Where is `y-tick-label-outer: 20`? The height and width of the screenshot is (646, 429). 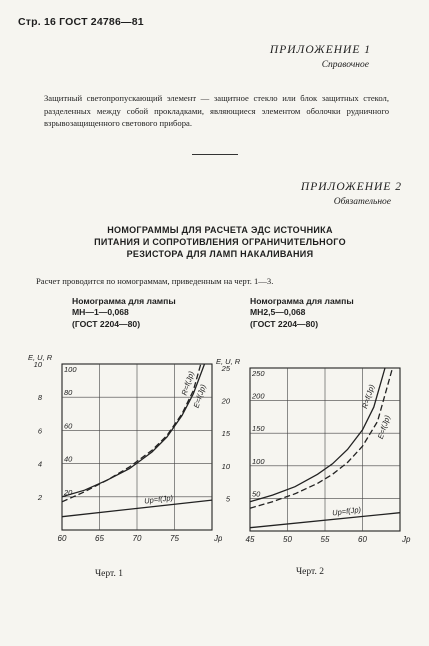
y-tick-label-outer: 20 is located at coordinates (226, 401).